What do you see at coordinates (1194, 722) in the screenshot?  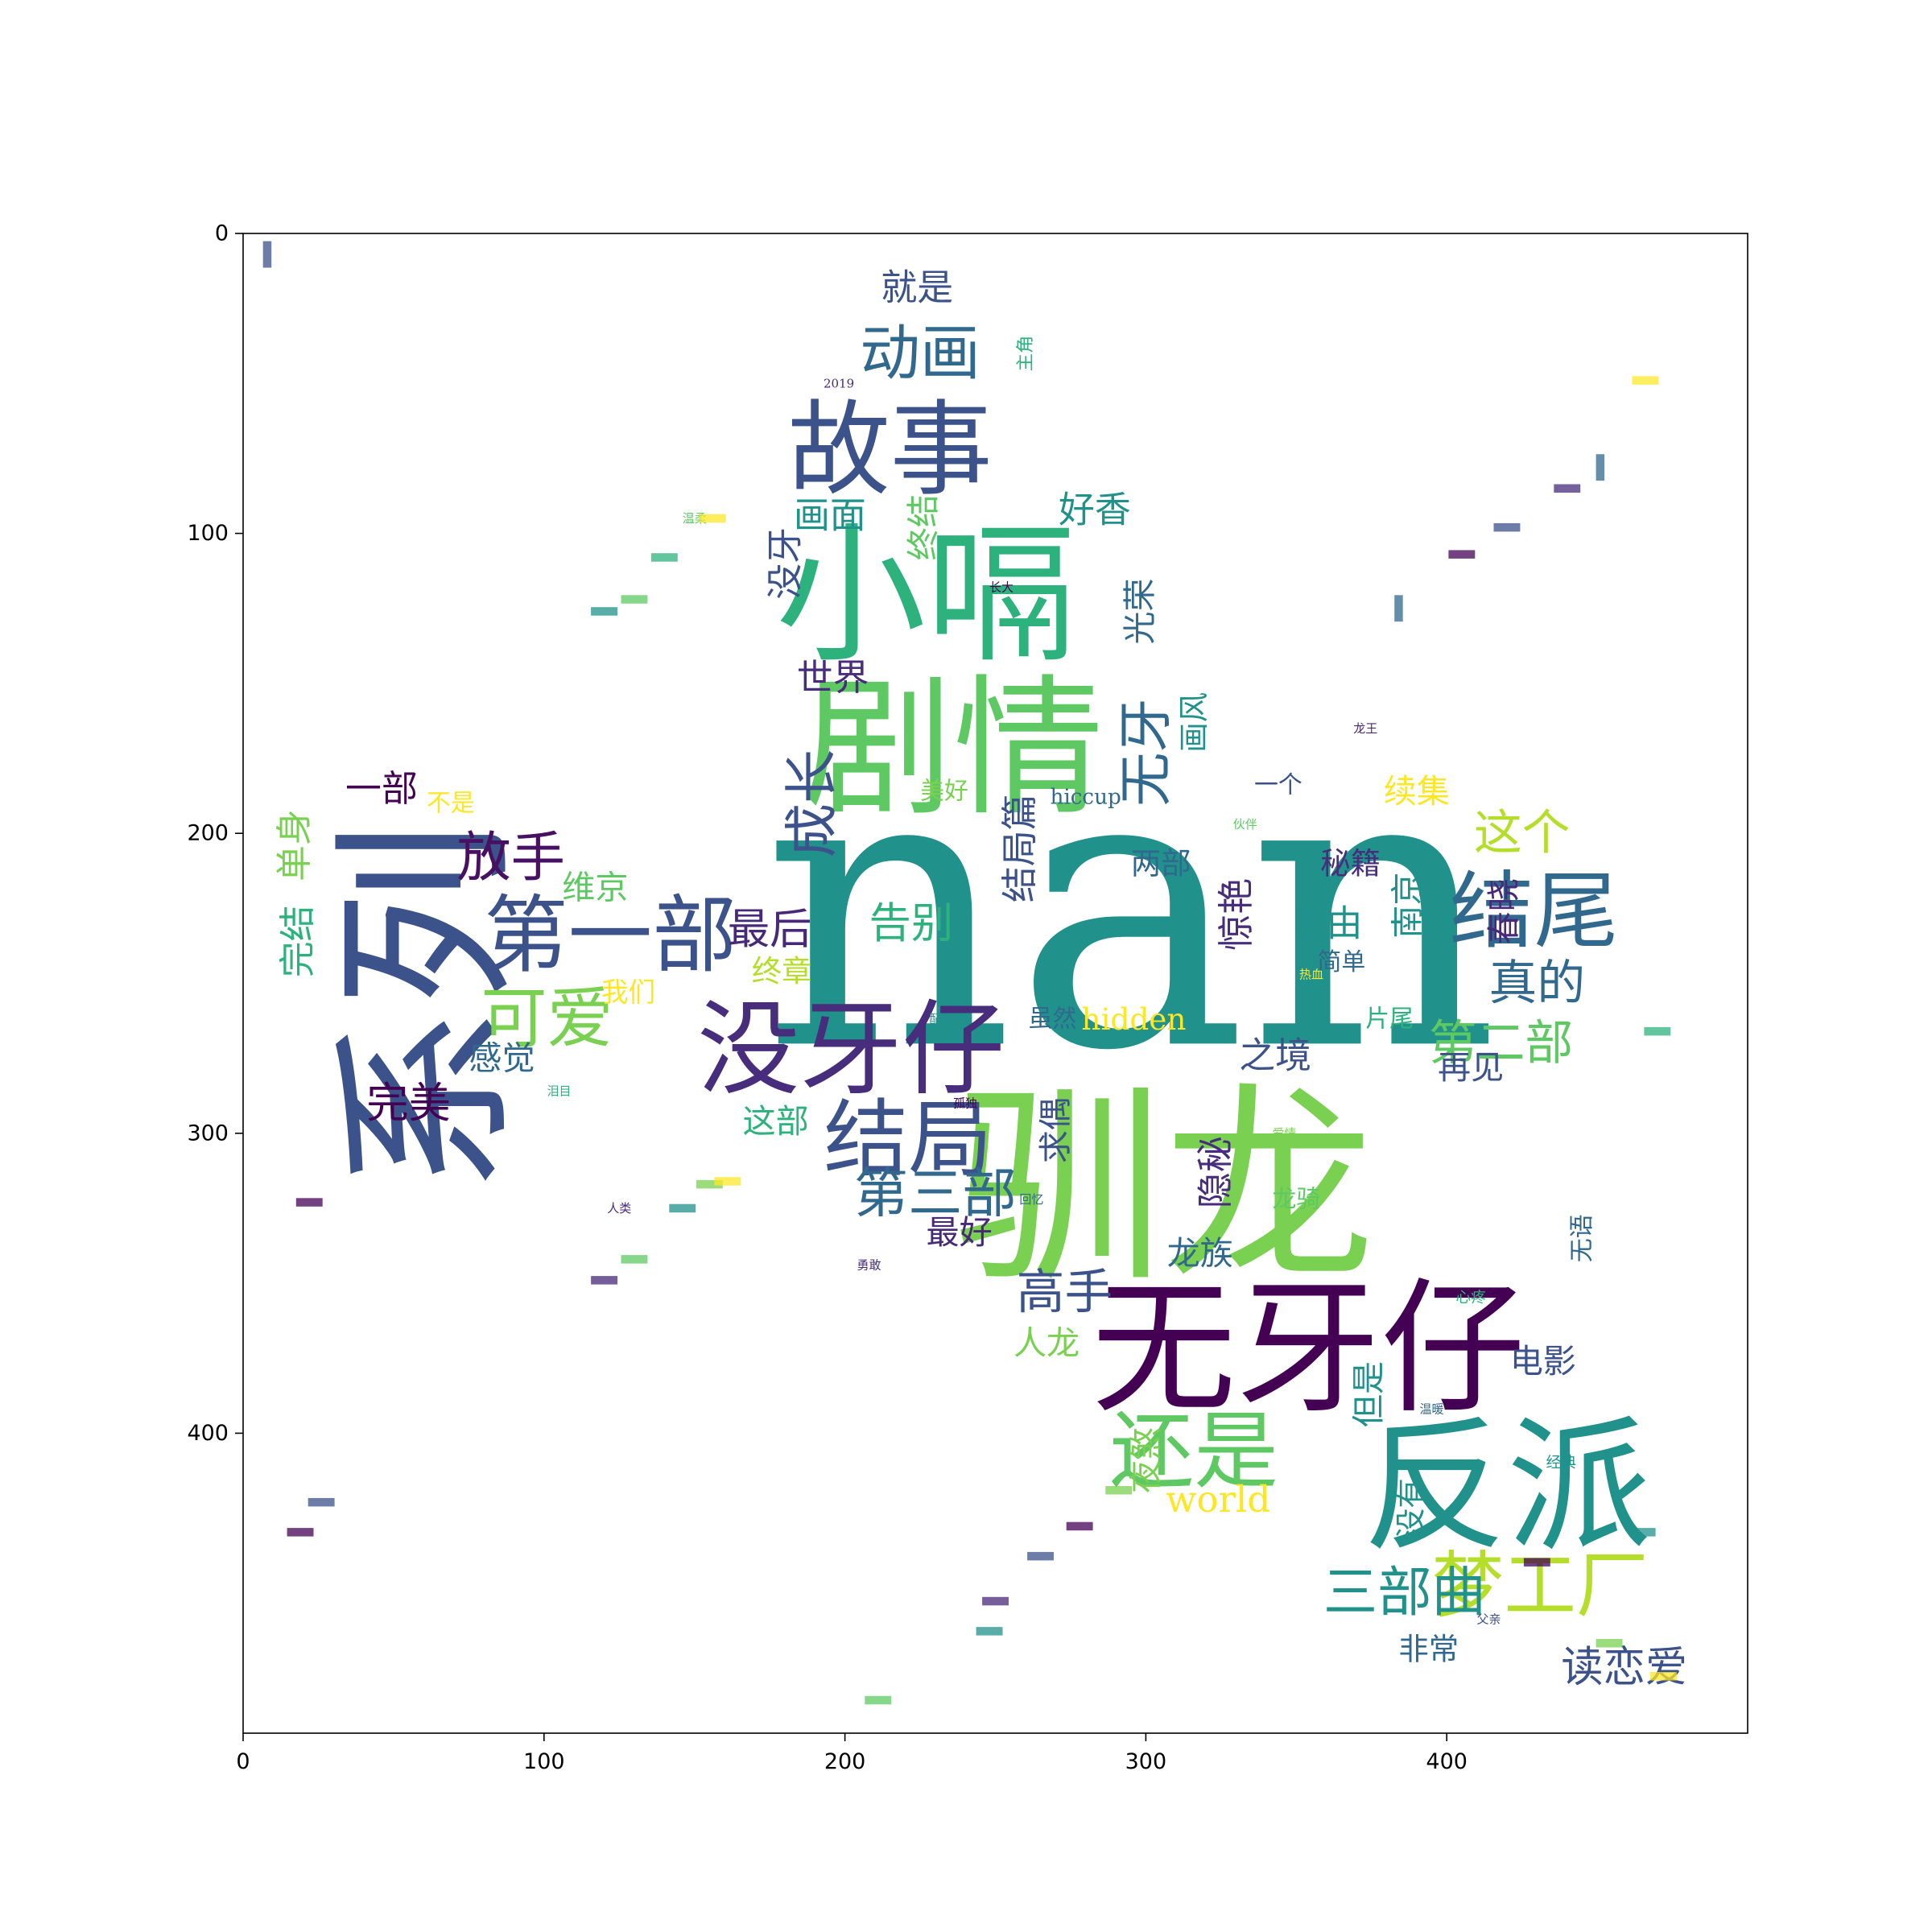 I see `word-72: 画风` at bounding box center [1194, 722].